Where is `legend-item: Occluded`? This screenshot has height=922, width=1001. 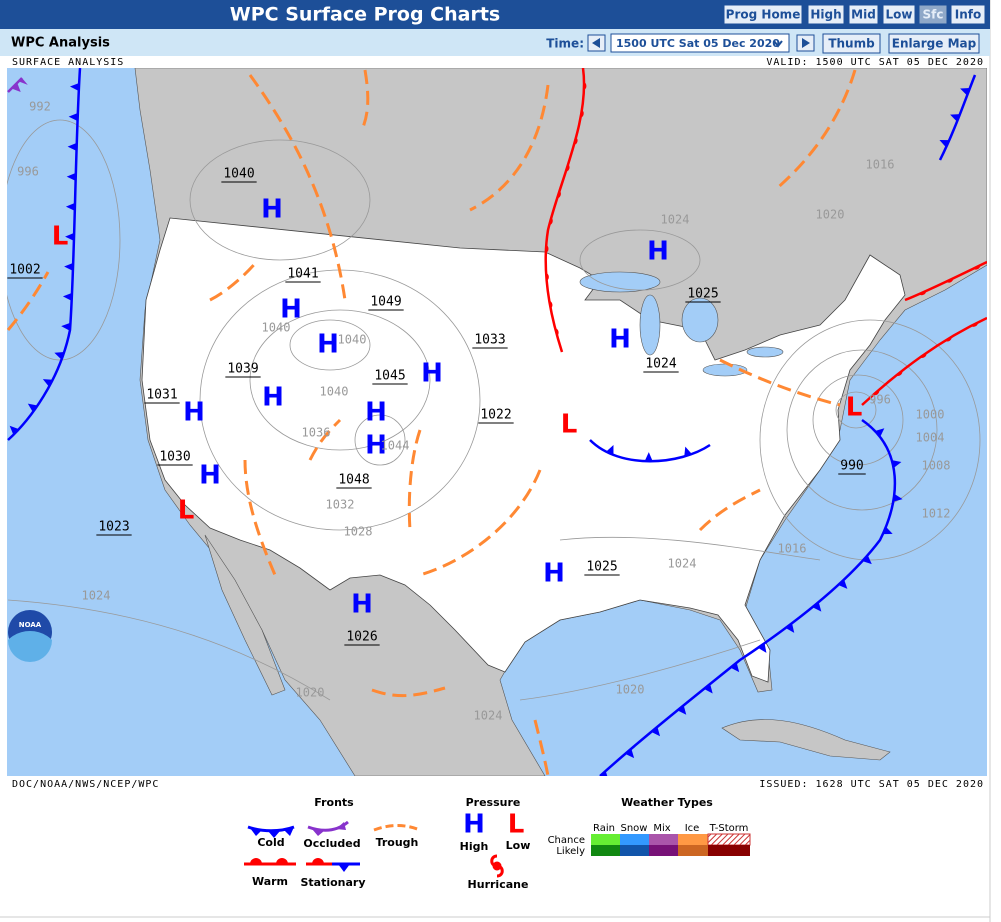
legend-item: Occluded is located at coordinates (331, 843).